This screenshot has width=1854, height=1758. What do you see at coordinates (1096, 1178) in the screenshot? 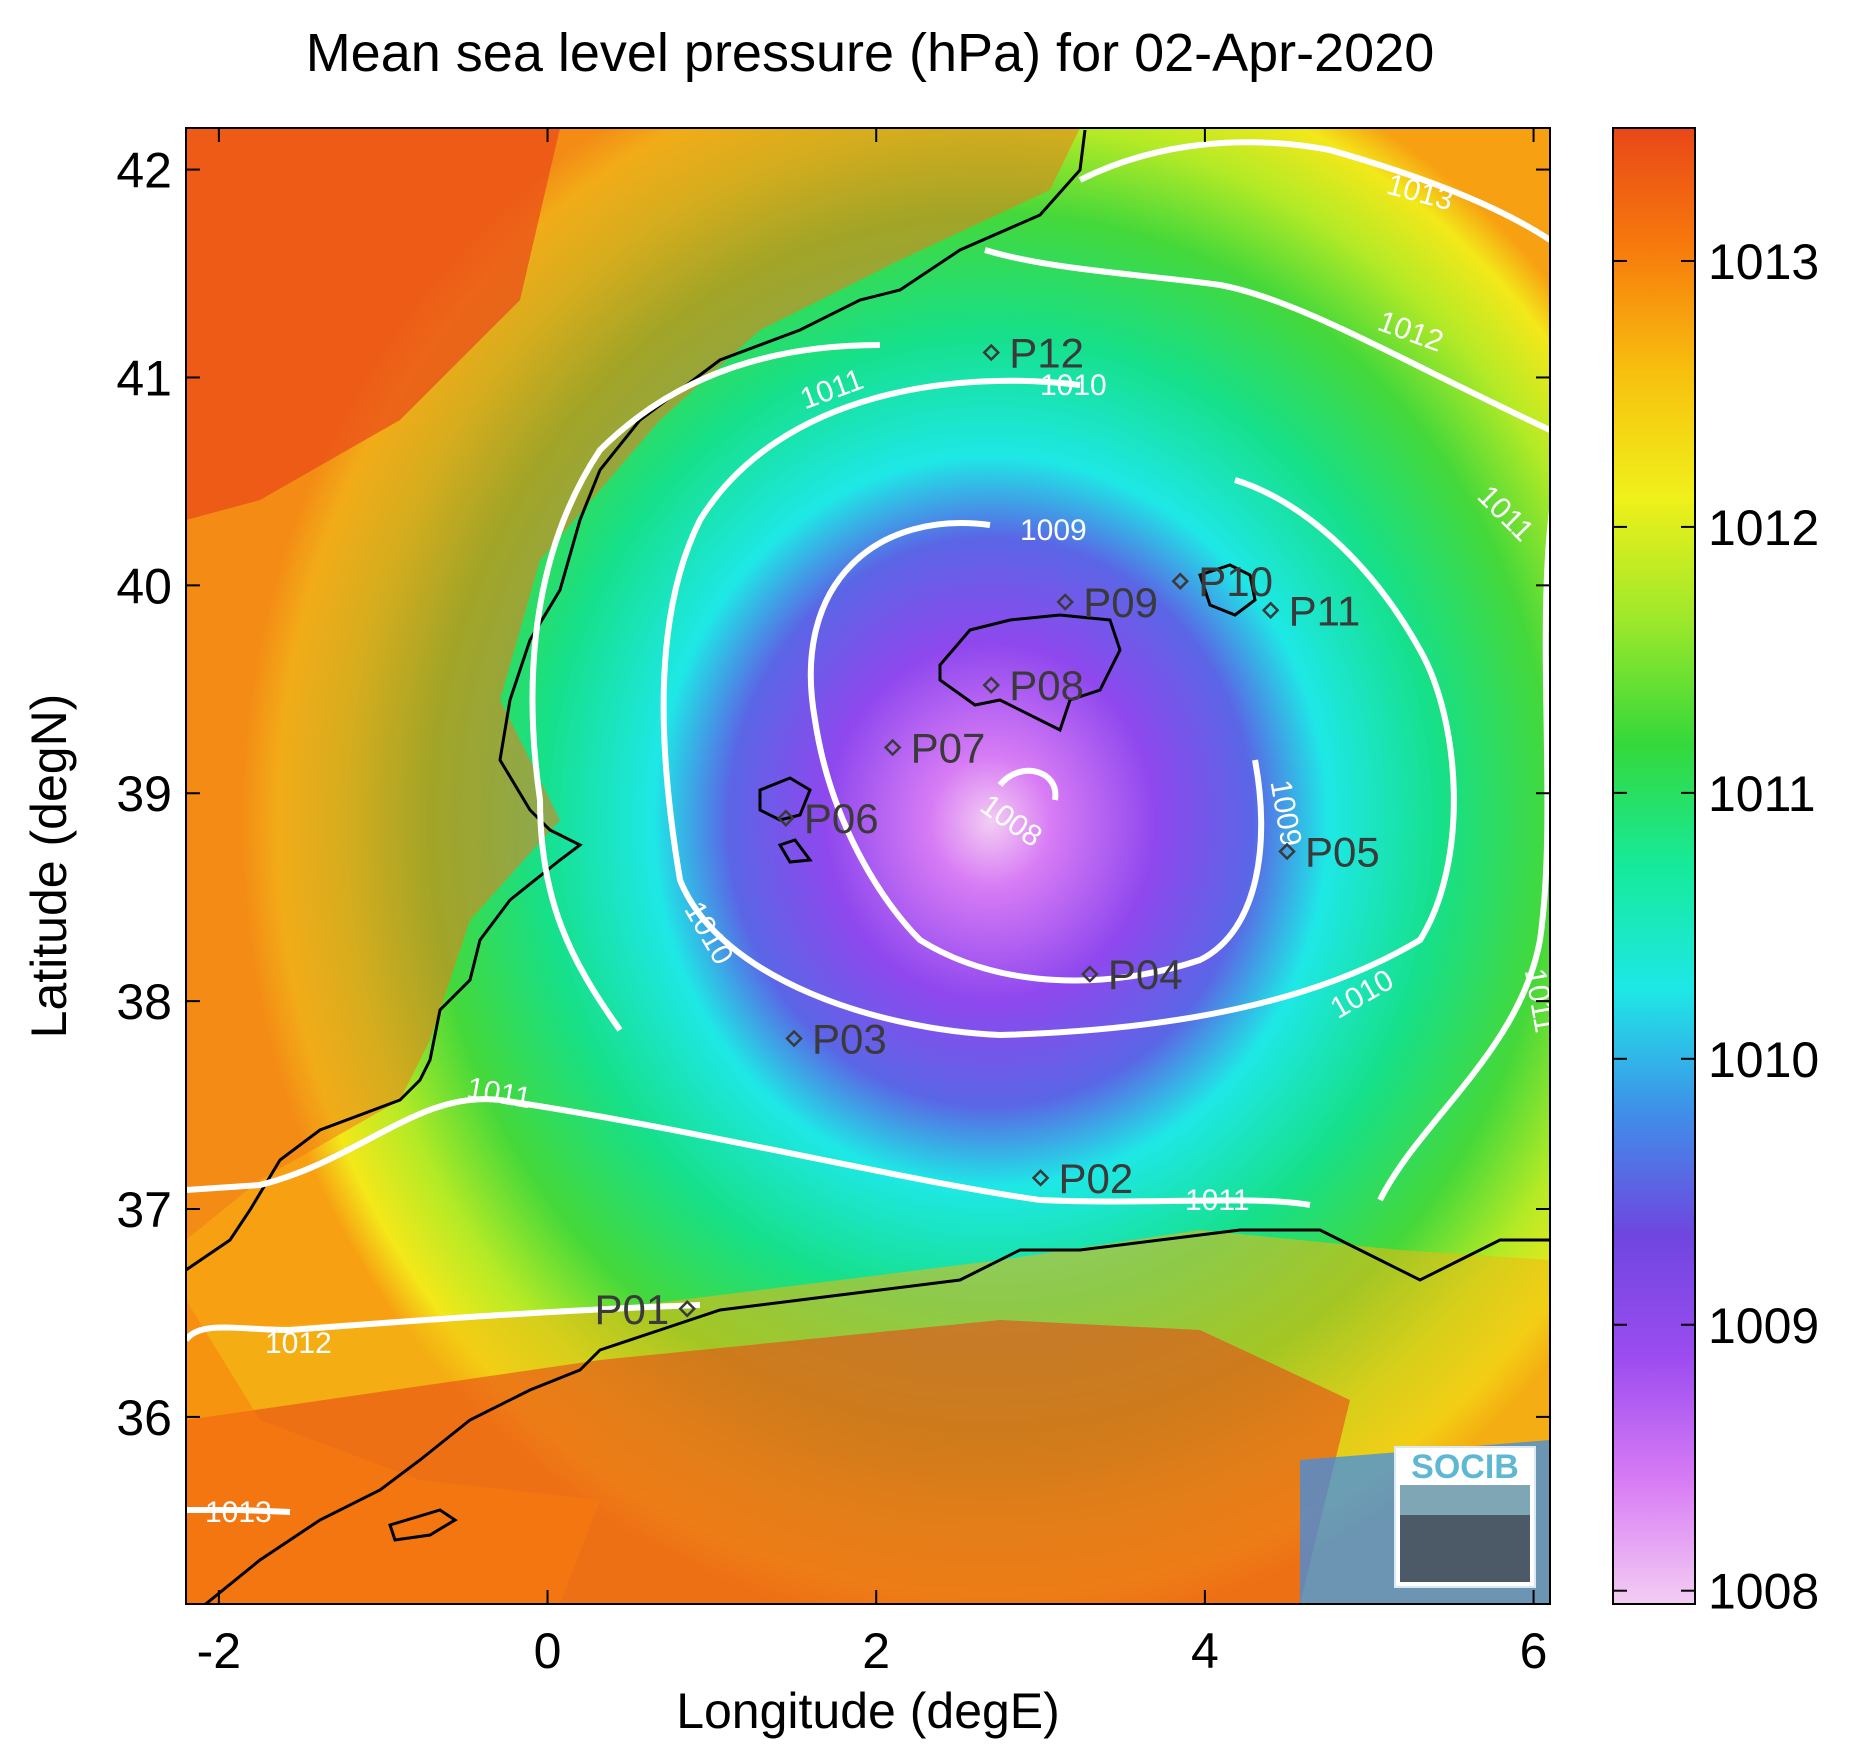
I see `station-label: P02` at bounding box center [1096, 1178].